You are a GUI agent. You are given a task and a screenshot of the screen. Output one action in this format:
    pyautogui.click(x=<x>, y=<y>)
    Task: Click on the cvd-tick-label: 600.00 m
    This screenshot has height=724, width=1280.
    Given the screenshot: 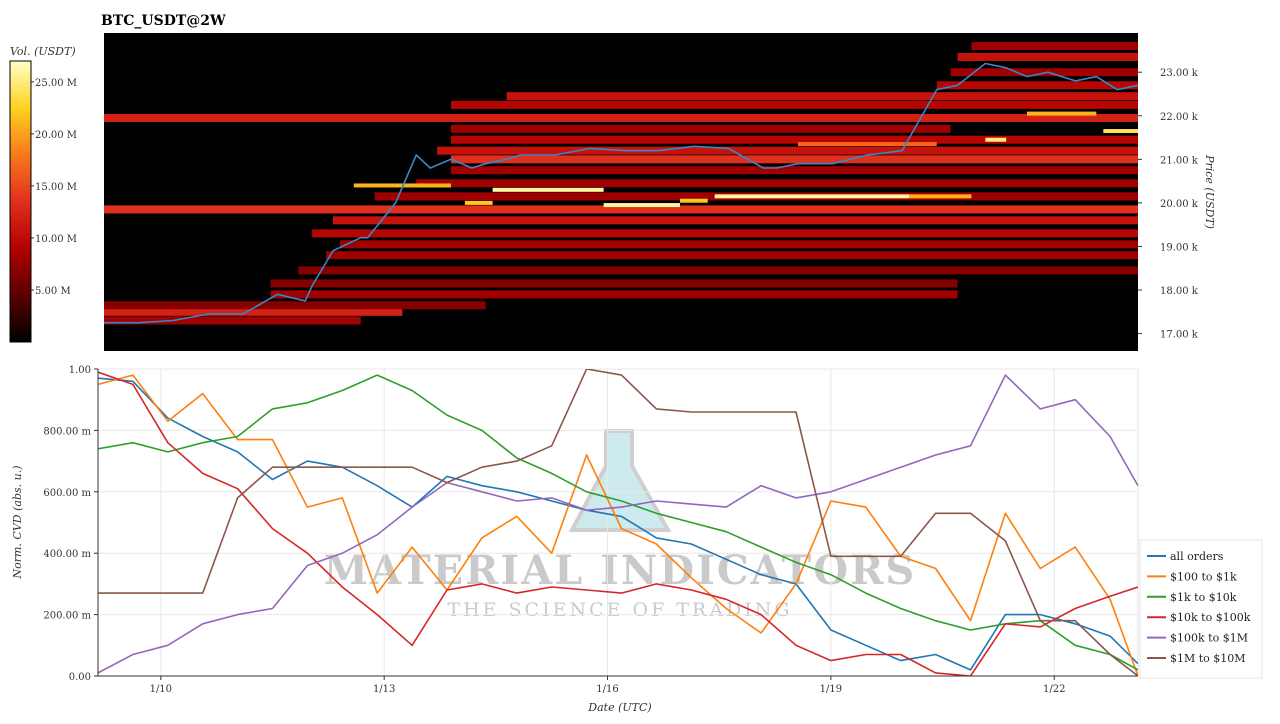 What is the action you would take?
    pyautogui.click(x=67, y=493)
    